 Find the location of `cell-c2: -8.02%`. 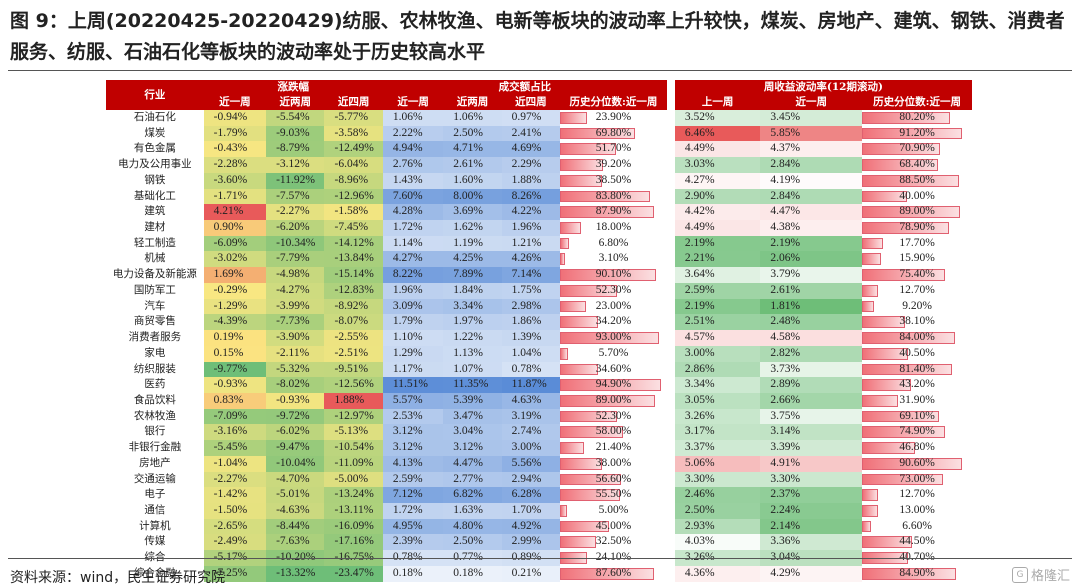

cell-c2: -8.02% is located at coordinates (295, 385).